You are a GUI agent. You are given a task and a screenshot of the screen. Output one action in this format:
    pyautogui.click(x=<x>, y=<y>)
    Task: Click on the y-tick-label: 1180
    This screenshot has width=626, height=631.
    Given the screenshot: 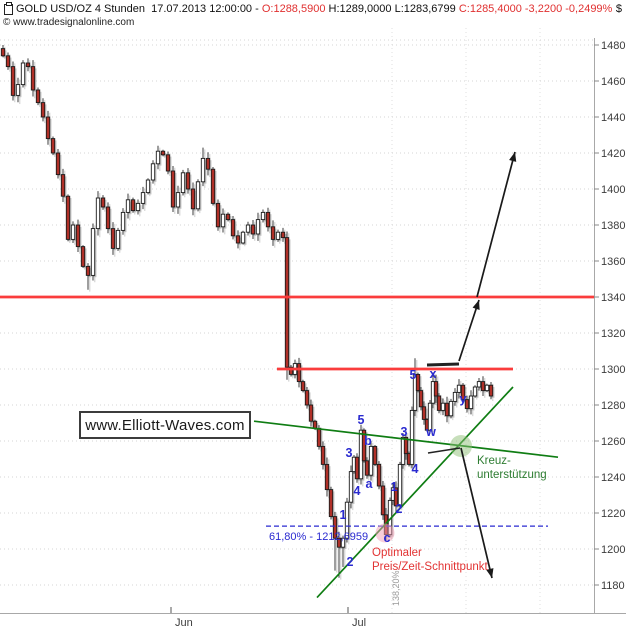 What is the action you would take?
    pyautogui.click(x=613, y=586)
    